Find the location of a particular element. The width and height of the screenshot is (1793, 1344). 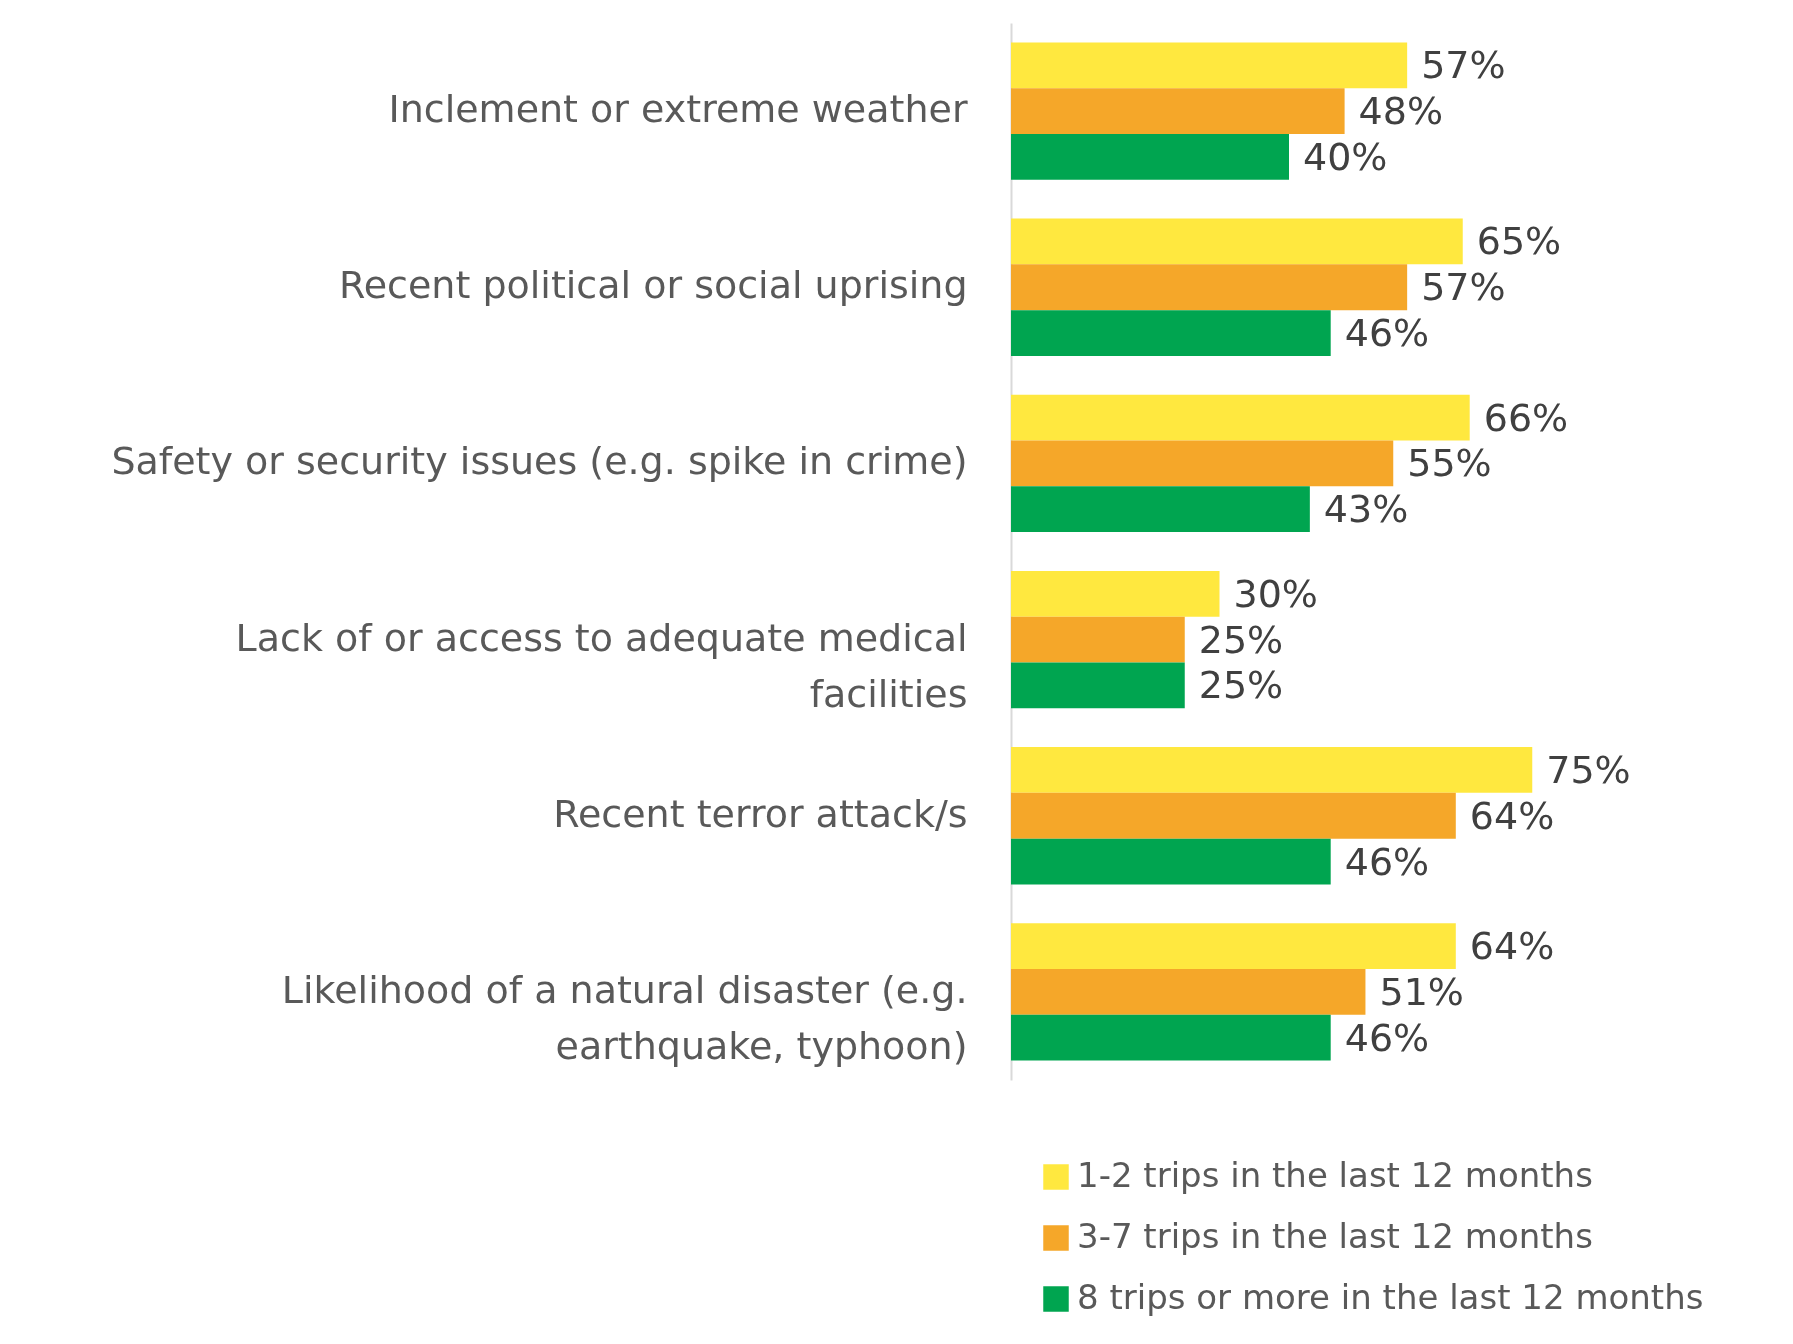

data-label: 65% is located at coordinates (1519, 241).